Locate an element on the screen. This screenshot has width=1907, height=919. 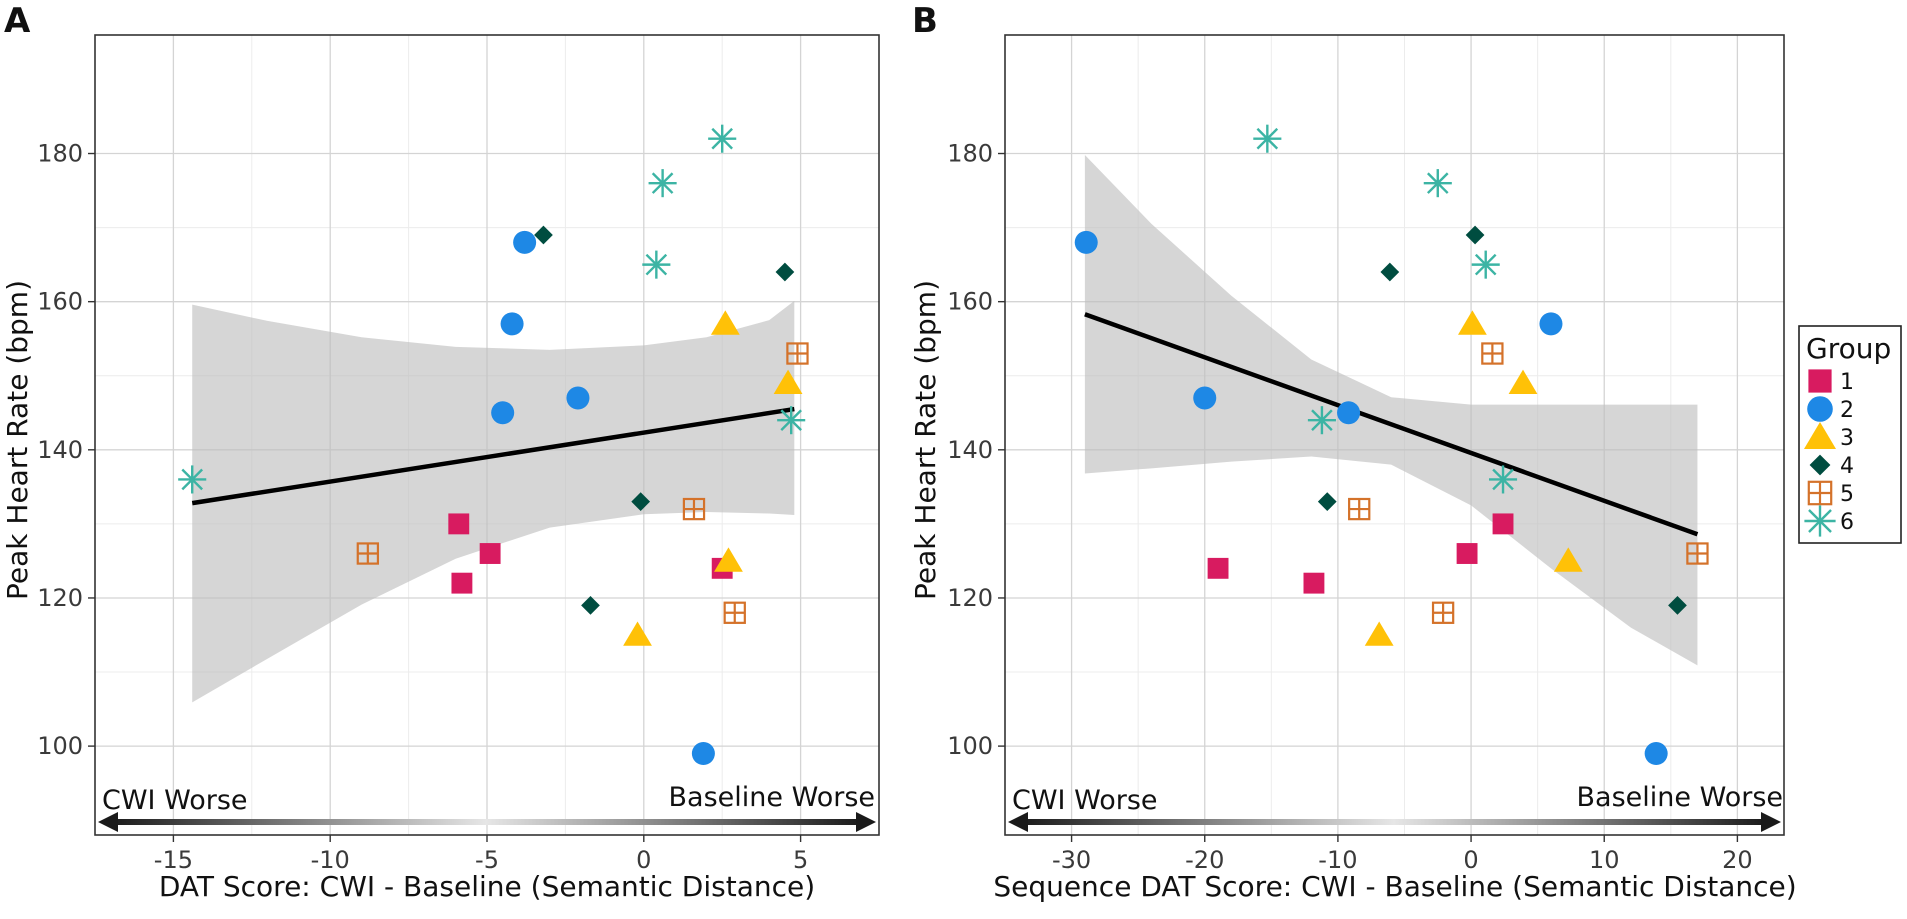
panel-b-letter: B is located at coordinates (925, 21).